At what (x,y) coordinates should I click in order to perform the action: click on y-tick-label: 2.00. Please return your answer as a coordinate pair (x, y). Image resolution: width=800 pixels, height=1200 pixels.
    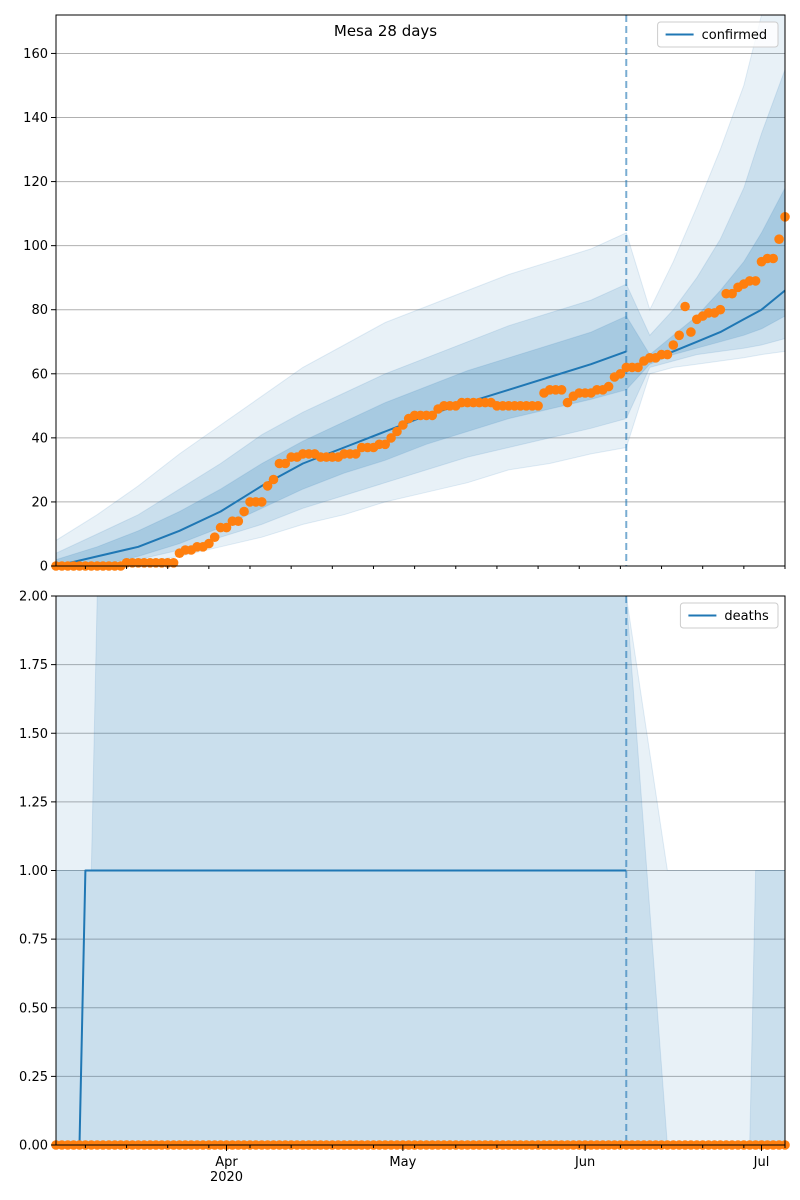
    Looking at the image, I should click on (33, 597).